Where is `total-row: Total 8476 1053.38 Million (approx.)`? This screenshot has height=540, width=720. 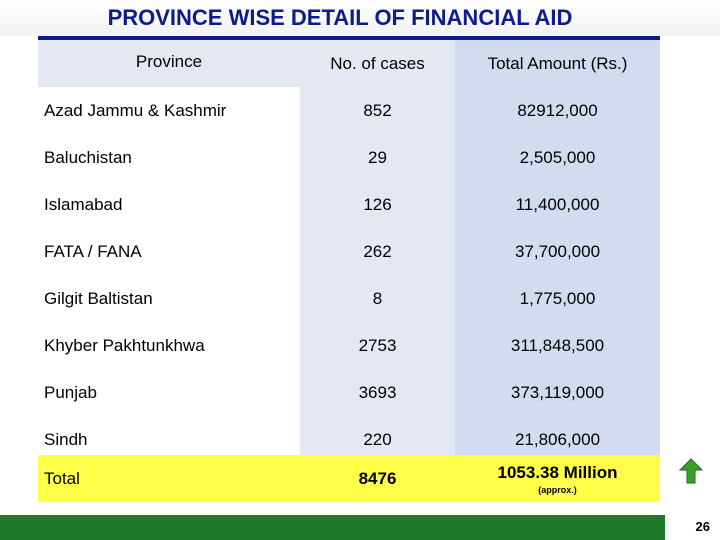 total-row: Total 8476 1053.38 Million (approx.) is located at coordinates (349, 478).